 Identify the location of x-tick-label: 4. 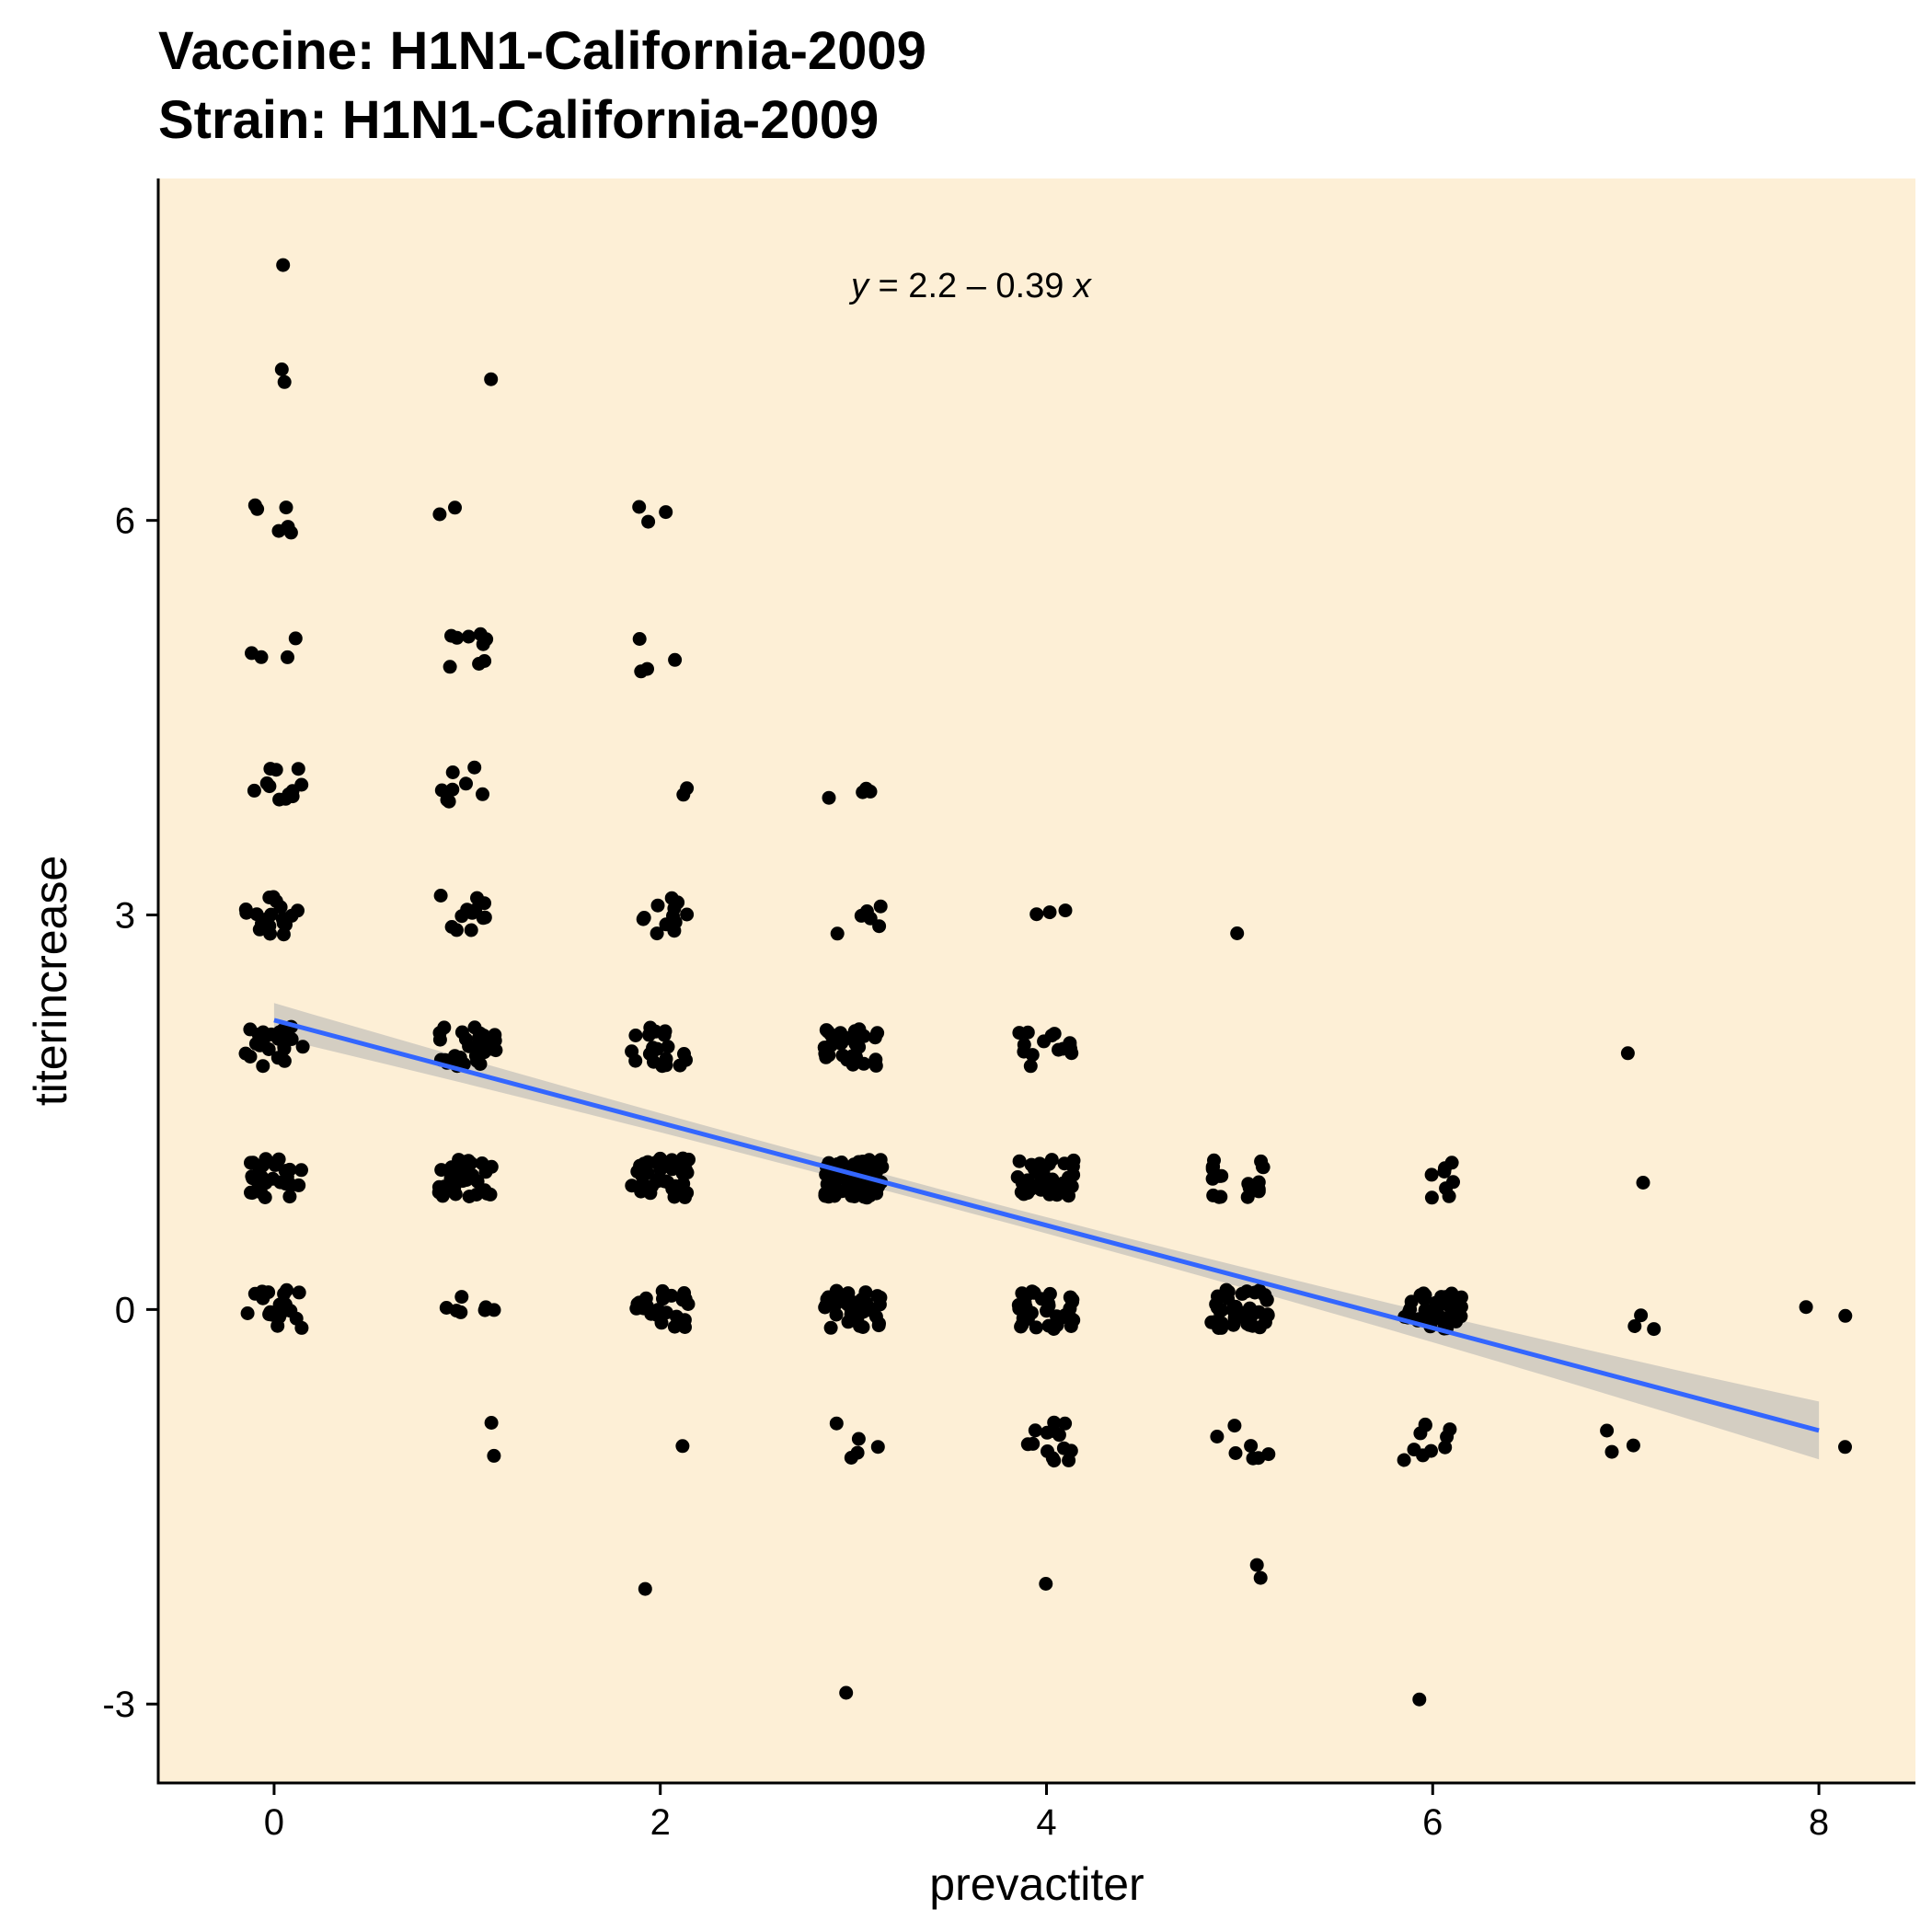
(1046, 1822).